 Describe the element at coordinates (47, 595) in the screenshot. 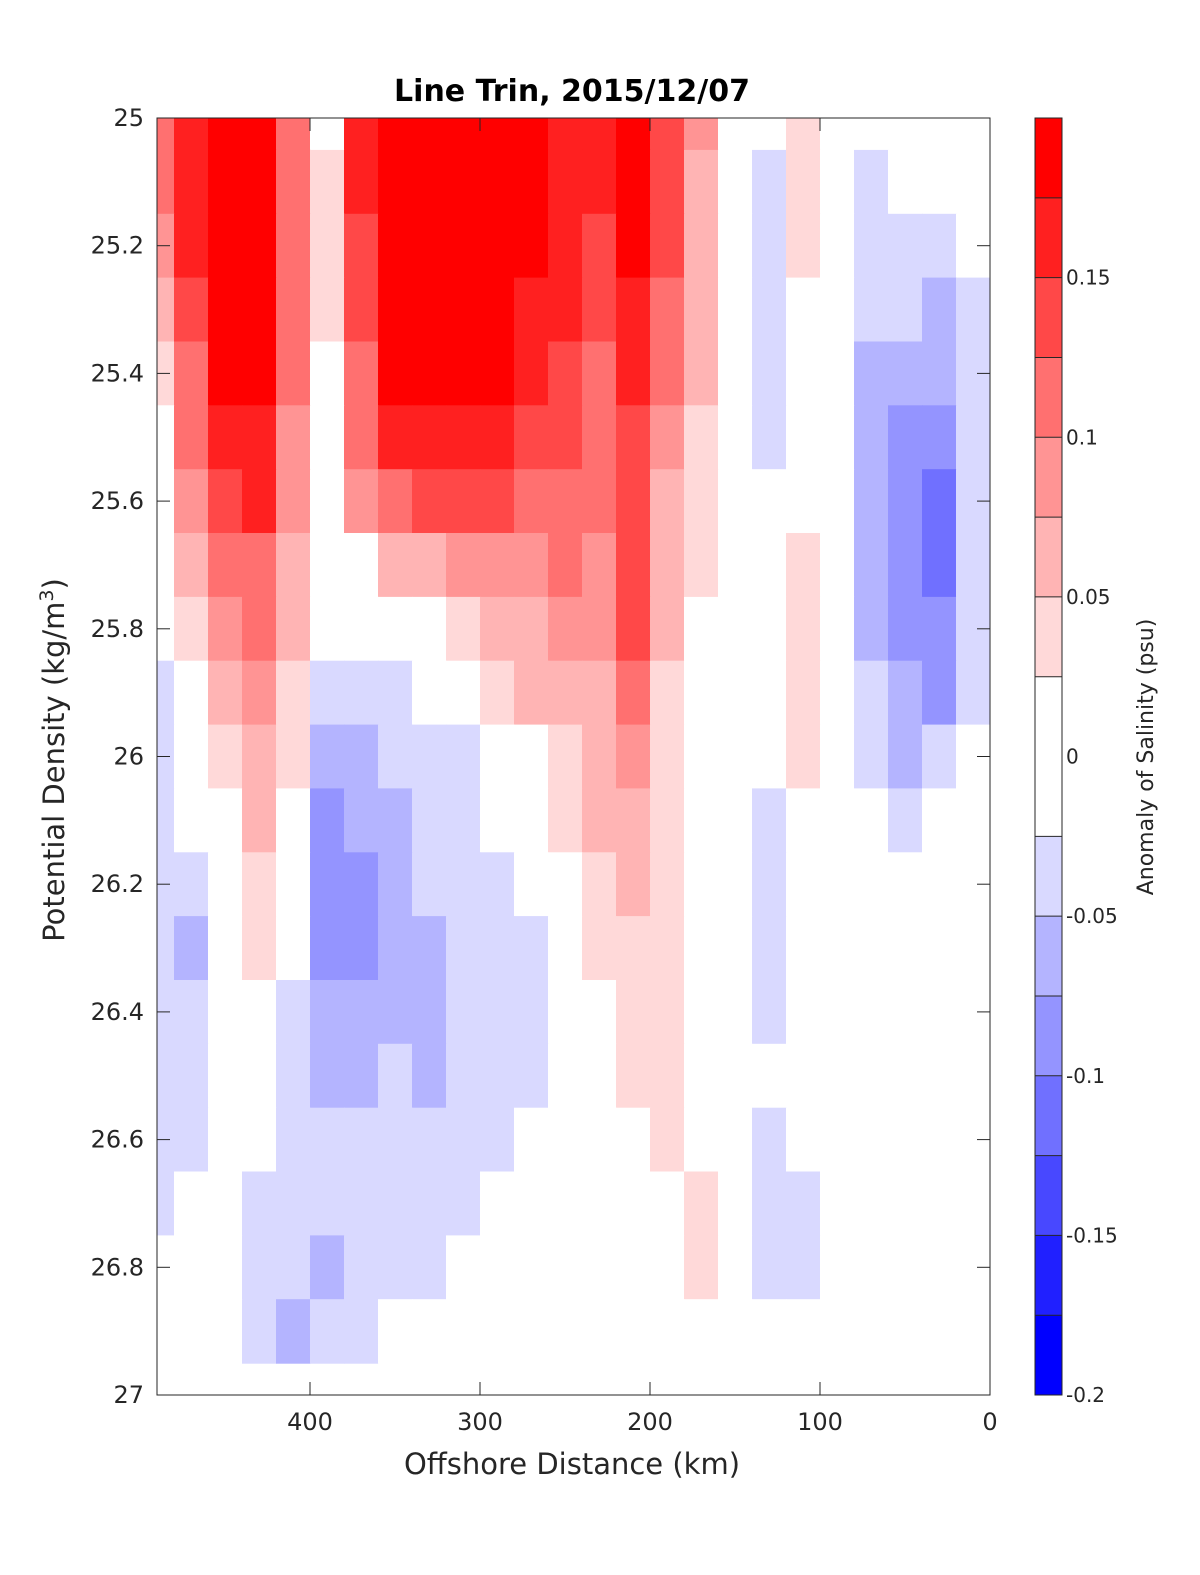

I see `y-axis-label-superscript: 3` at that location.